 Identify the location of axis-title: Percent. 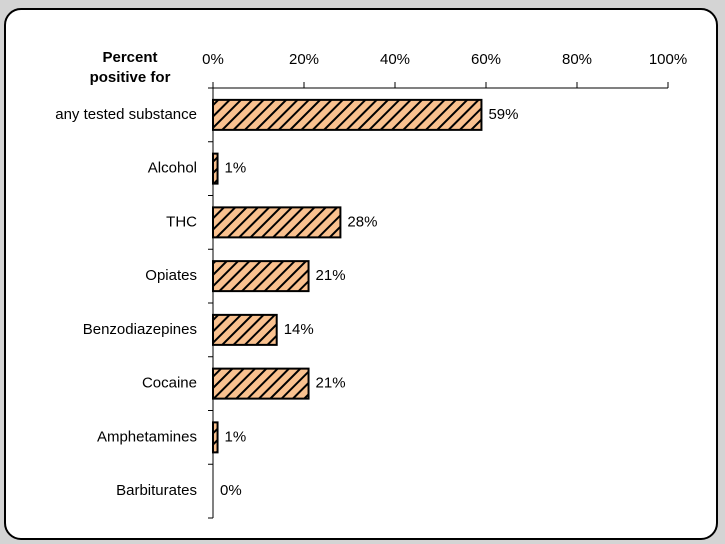
(129, 57).